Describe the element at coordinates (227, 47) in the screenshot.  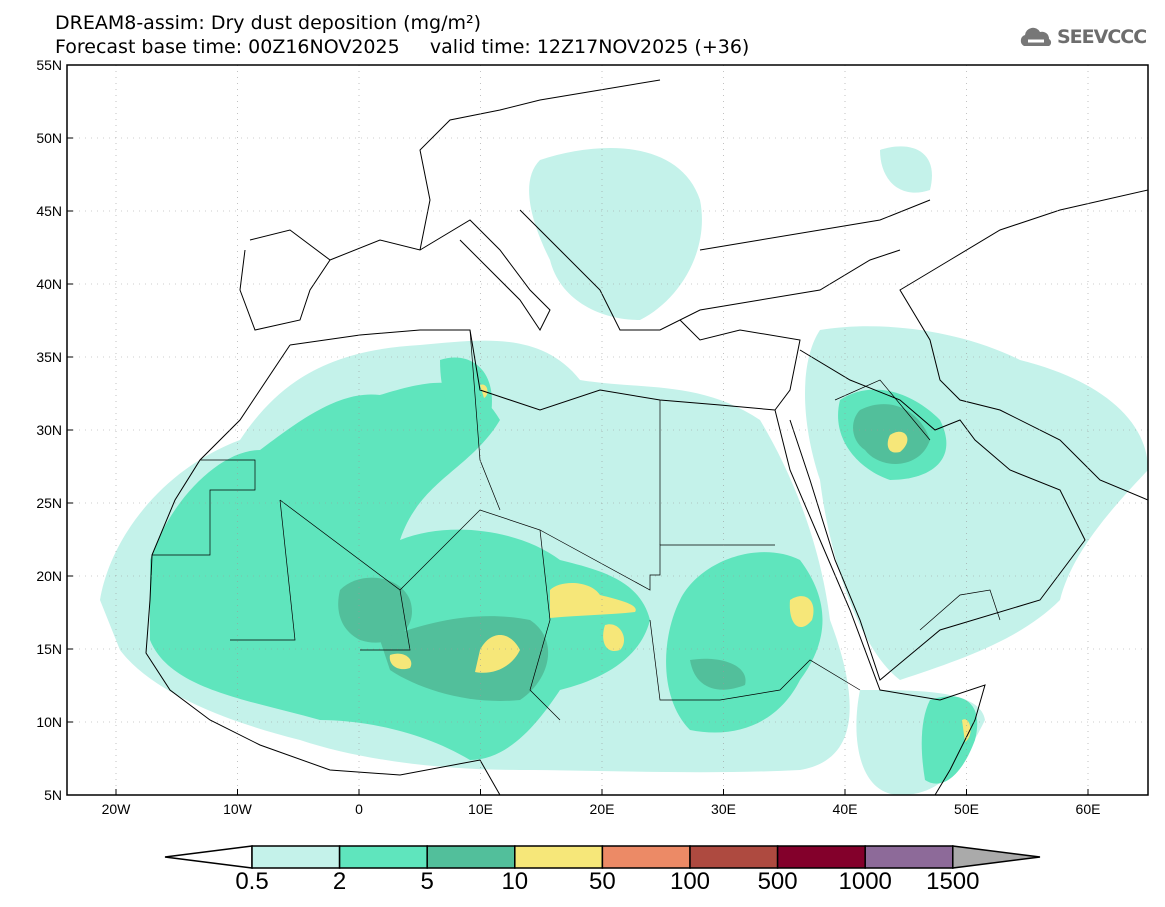
I see `base-time: Forecast base time: 00Z16NOV2025` at that location.